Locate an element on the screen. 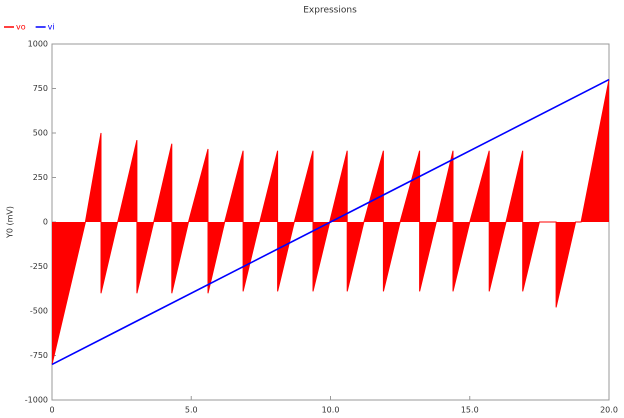 This screenshot has height=418, width=624. y-tick-label: -500 is located at coordinates (39, 311).